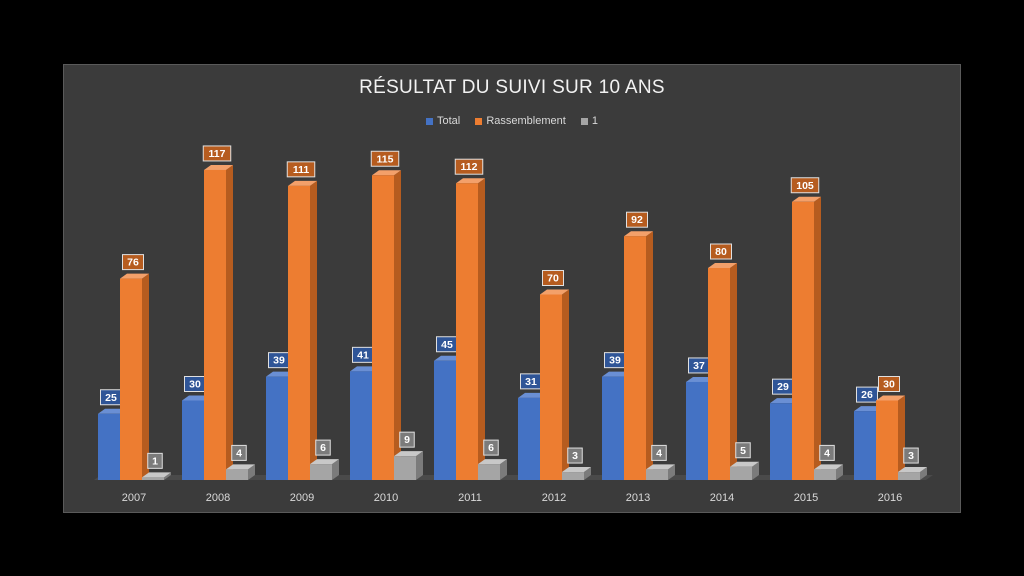 The width and height of the screenshot is (1024, 576). What do you see at coordinates (386, 325) in the screenshot?
I see `bar-rassemblement-2010` at bounding box center [386, 325].